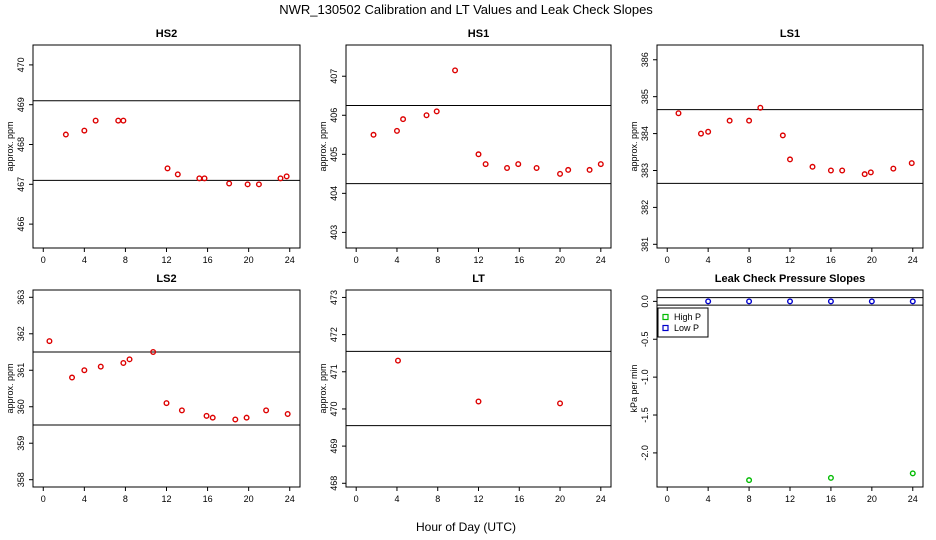 Image resolution: width=936 pixels, height=540 pixels. Describe the element at coordinates (645, 96) in the screenshot. I see `y-tick-label: 385` at that location.